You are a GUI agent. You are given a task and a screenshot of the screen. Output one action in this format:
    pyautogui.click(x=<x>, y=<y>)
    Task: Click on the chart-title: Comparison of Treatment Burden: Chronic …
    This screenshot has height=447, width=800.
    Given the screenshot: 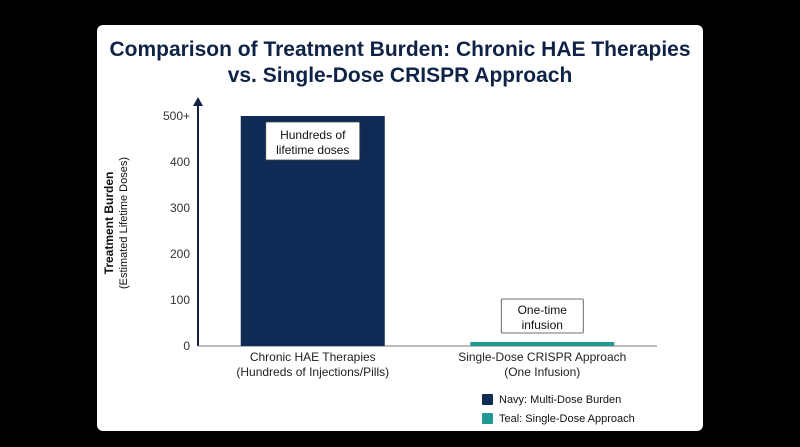 What is the action you would take?
    pyautogui.click(x=400, y=62)
    